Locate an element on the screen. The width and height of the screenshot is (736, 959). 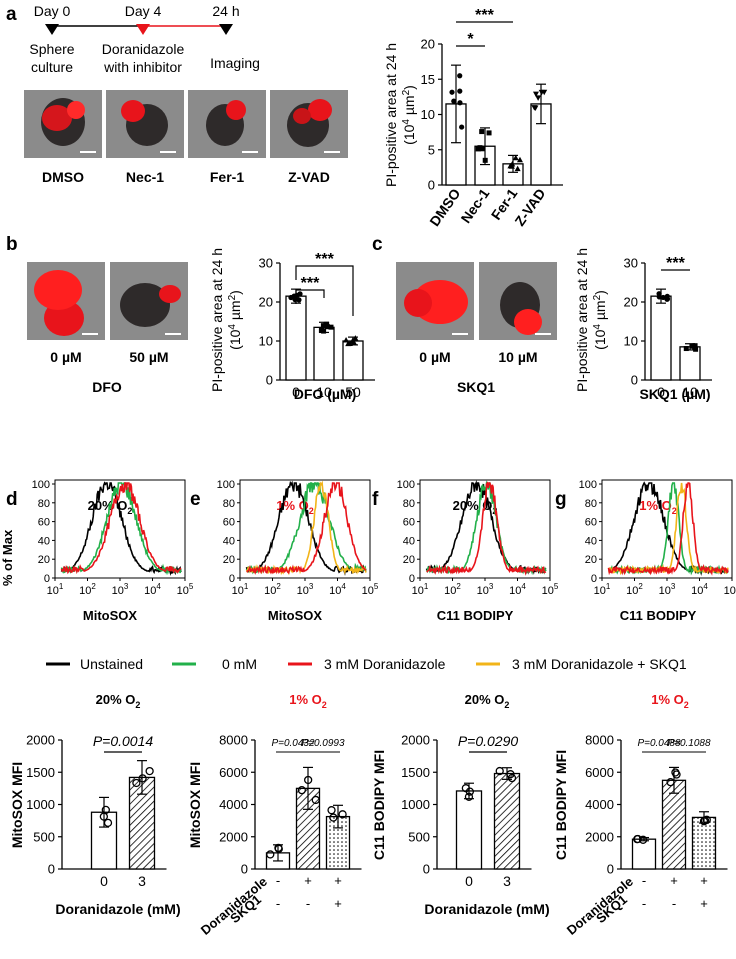
y-tick-label: 5 is located at coordinates (431, 149).